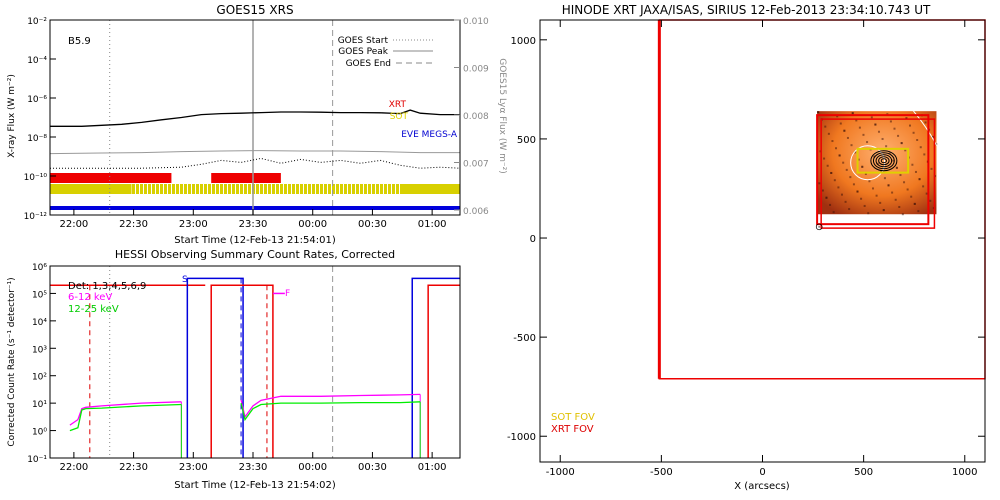 The height and width of the screenshot is (500, 1000). I want to click on hessi-xtick-label-2: 23:00, so click(193, 467).